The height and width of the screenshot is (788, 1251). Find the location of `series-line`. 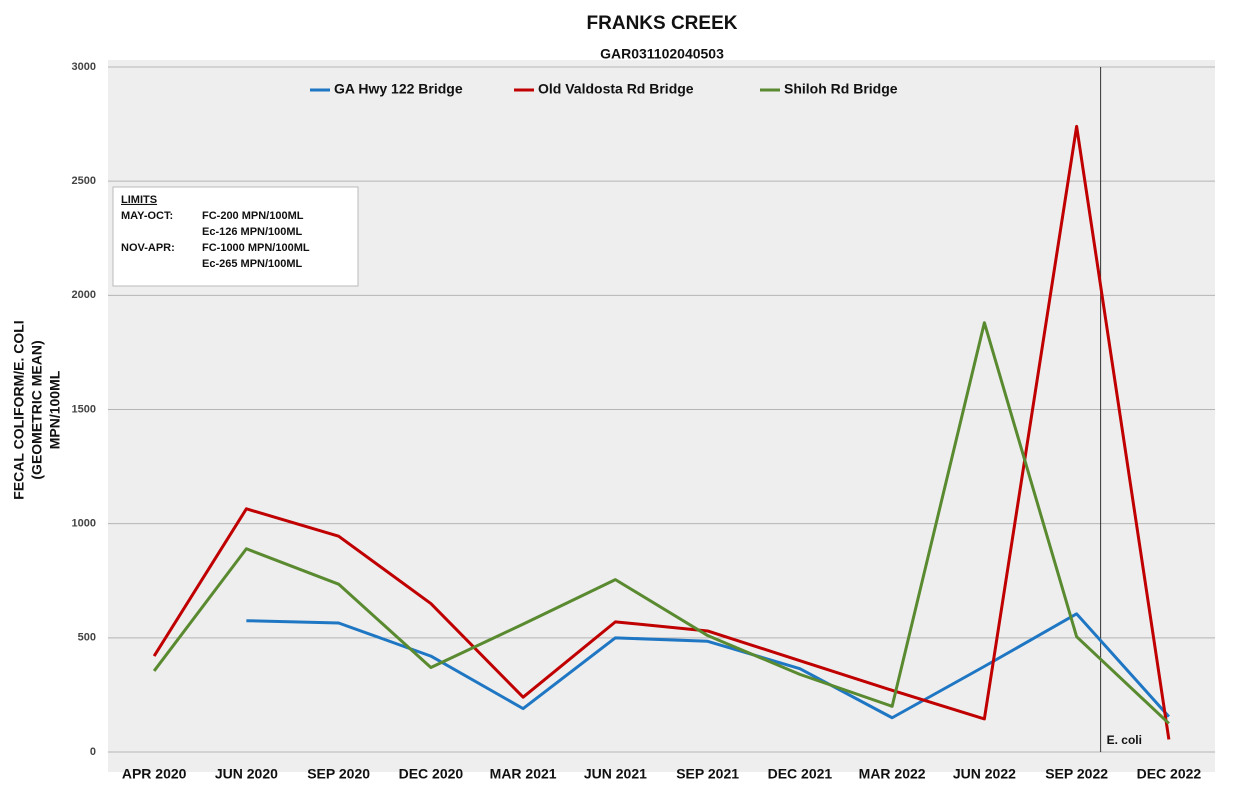

series-line is located at coordinates (708, 666).